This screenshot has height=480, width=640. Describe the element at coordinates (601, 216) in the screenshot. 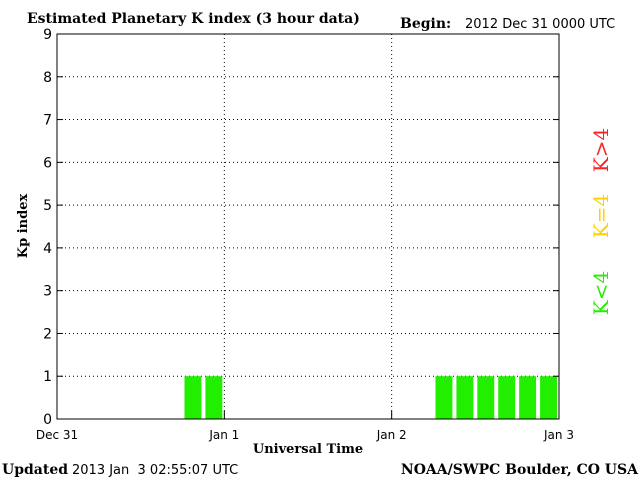

I see `legend-k-equal-4: K=4` at that location.